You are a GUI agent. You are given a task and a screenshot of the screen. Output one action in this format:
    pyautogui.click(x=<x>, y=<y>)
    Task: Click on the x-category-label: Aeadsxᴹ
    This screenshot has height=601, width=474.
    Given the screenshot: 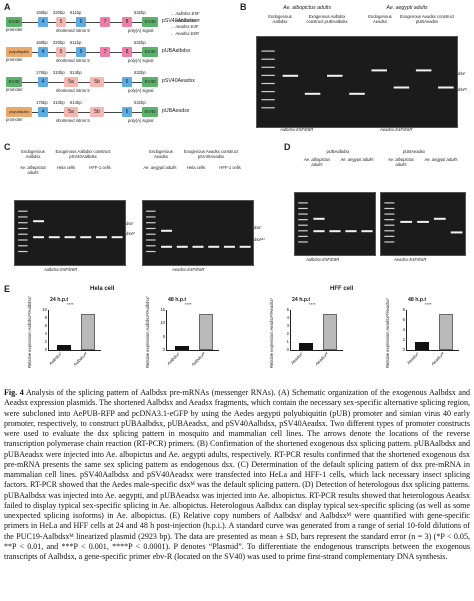 What is the action you would take?
    pyautogui.click(x=322, y=359)
    